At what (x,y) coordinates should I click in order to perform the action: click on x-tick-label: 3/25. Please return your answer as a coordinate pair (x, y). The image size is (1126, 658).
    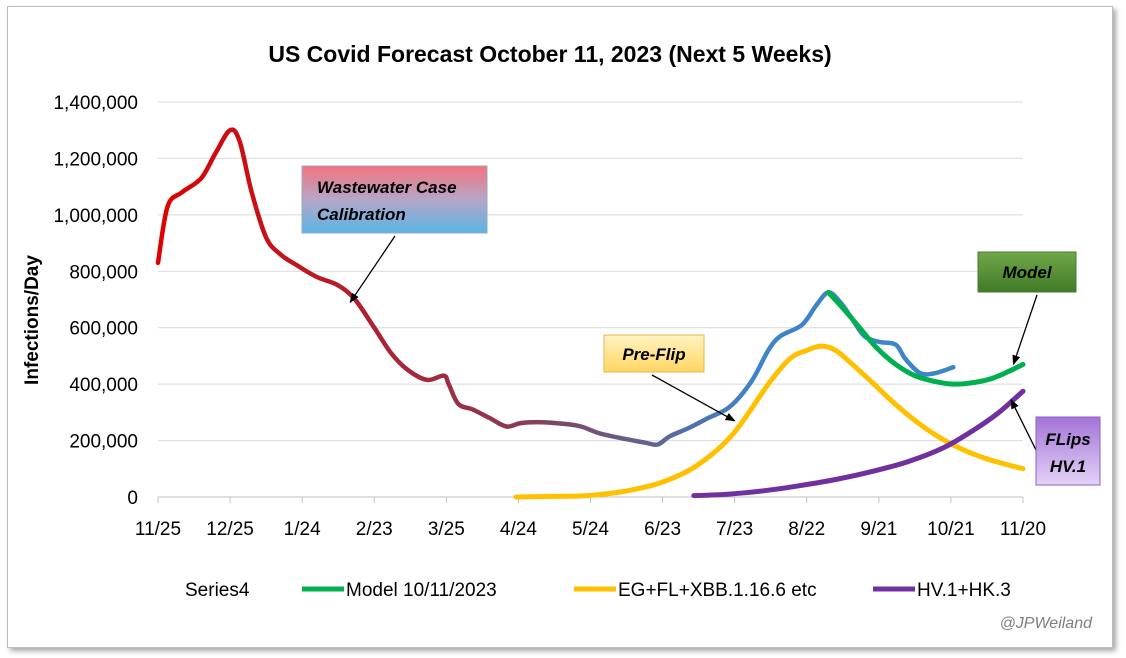
    Looking at the image, I should click on (446, 529).